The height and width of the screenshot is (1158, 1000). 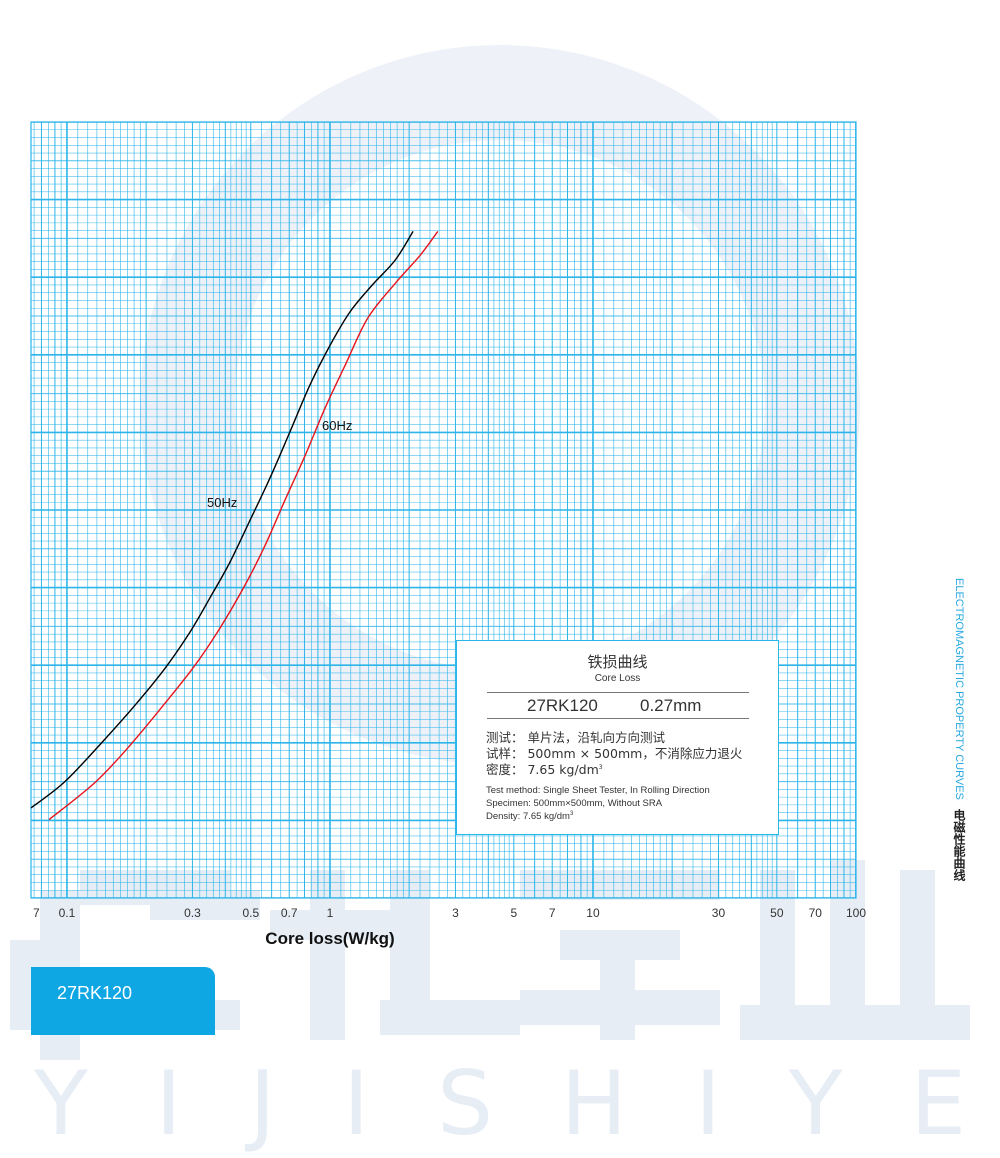 I want to click on info-title-cn: 铁损曲线, so click(x=617, y=662).